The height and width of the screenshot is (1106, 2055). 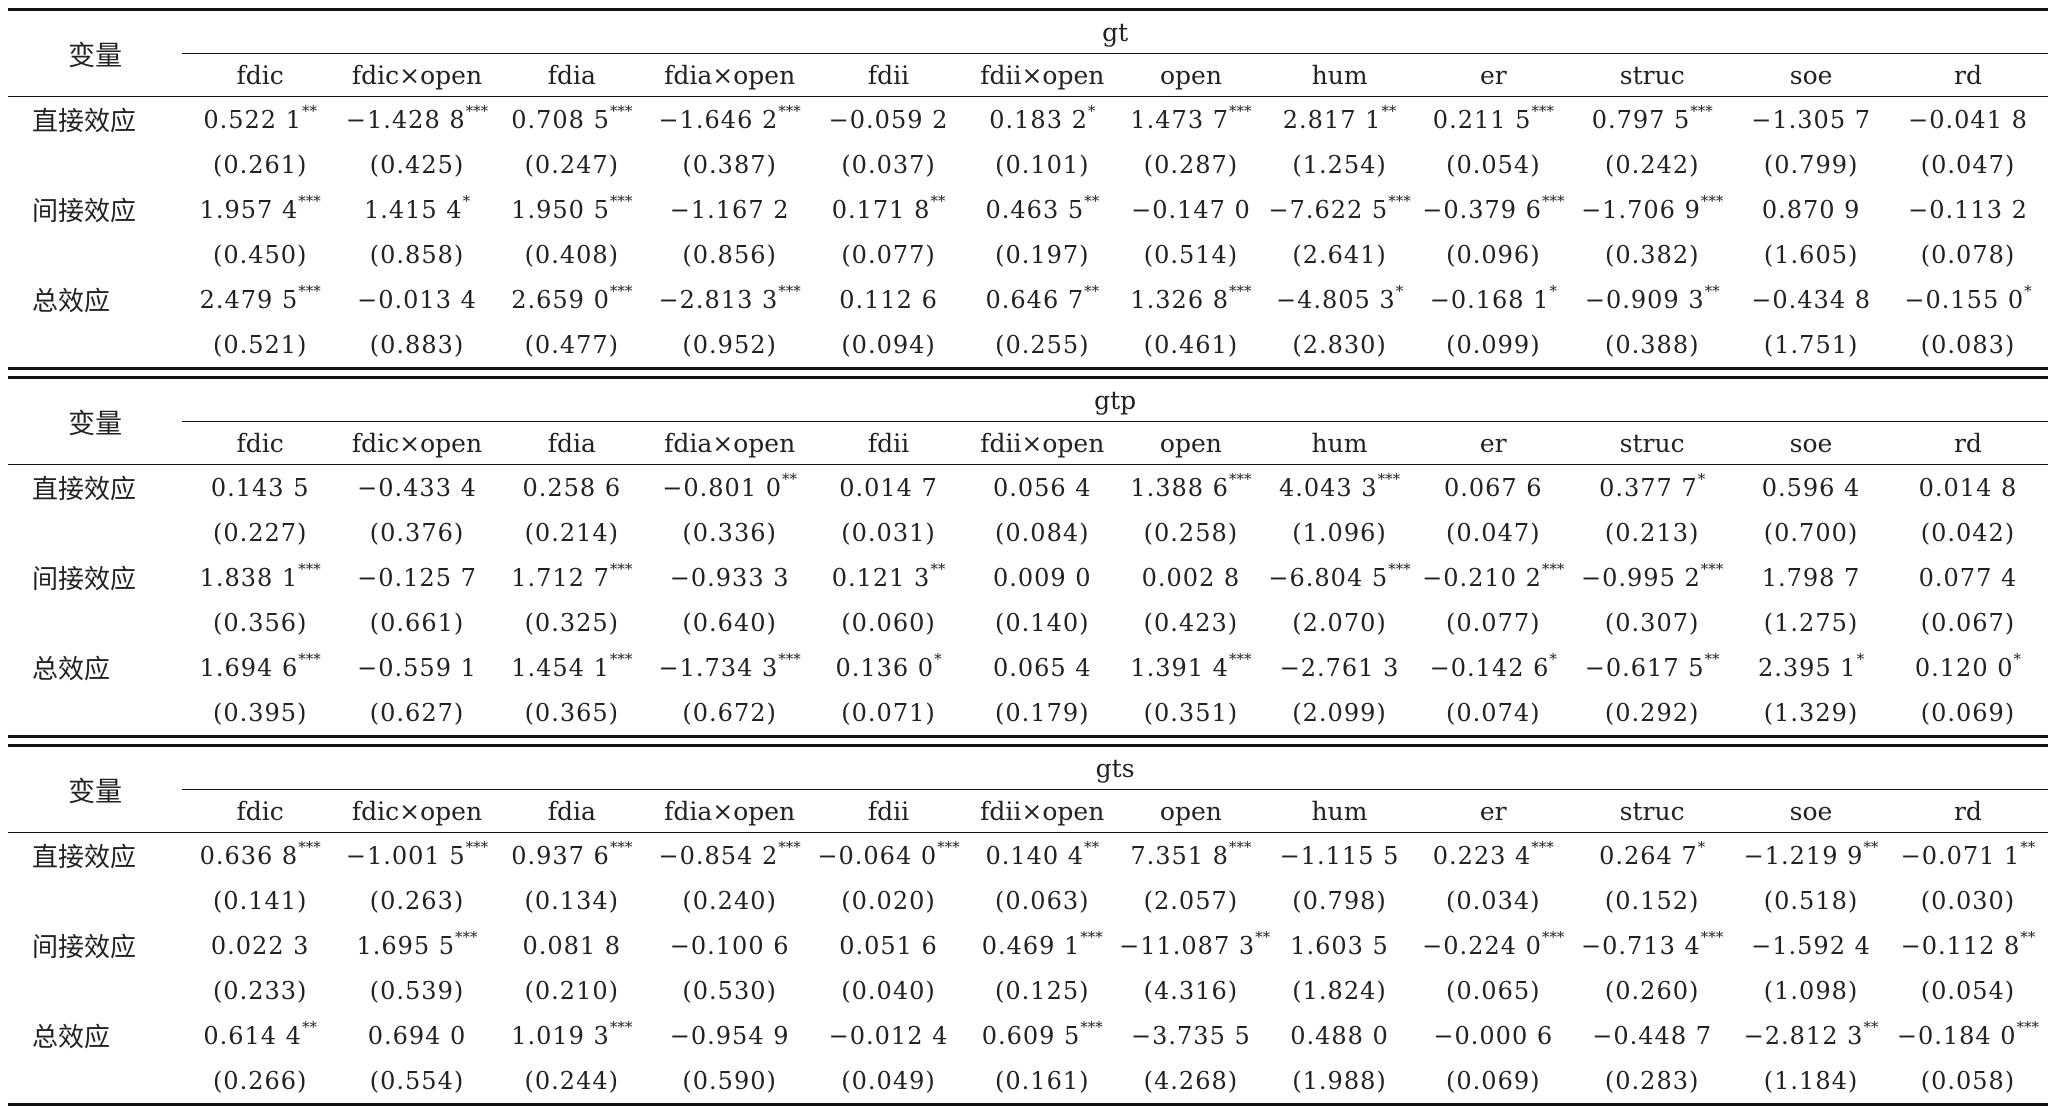 I want to click on coefficient-cell: −0.112 8**, so click(x=1968, y=945).